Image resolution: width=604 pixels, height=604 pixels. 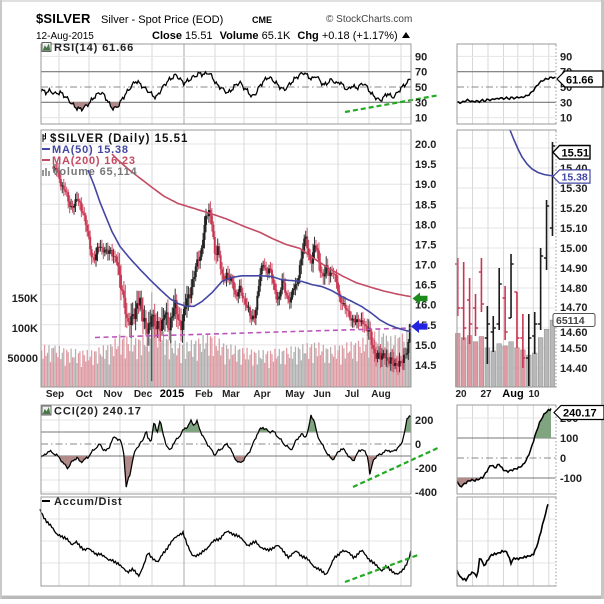 What do you see at coordinates (580, 414) in the screenshot?
I see `svg-text: 240.17` at bounding box center [580, 414].